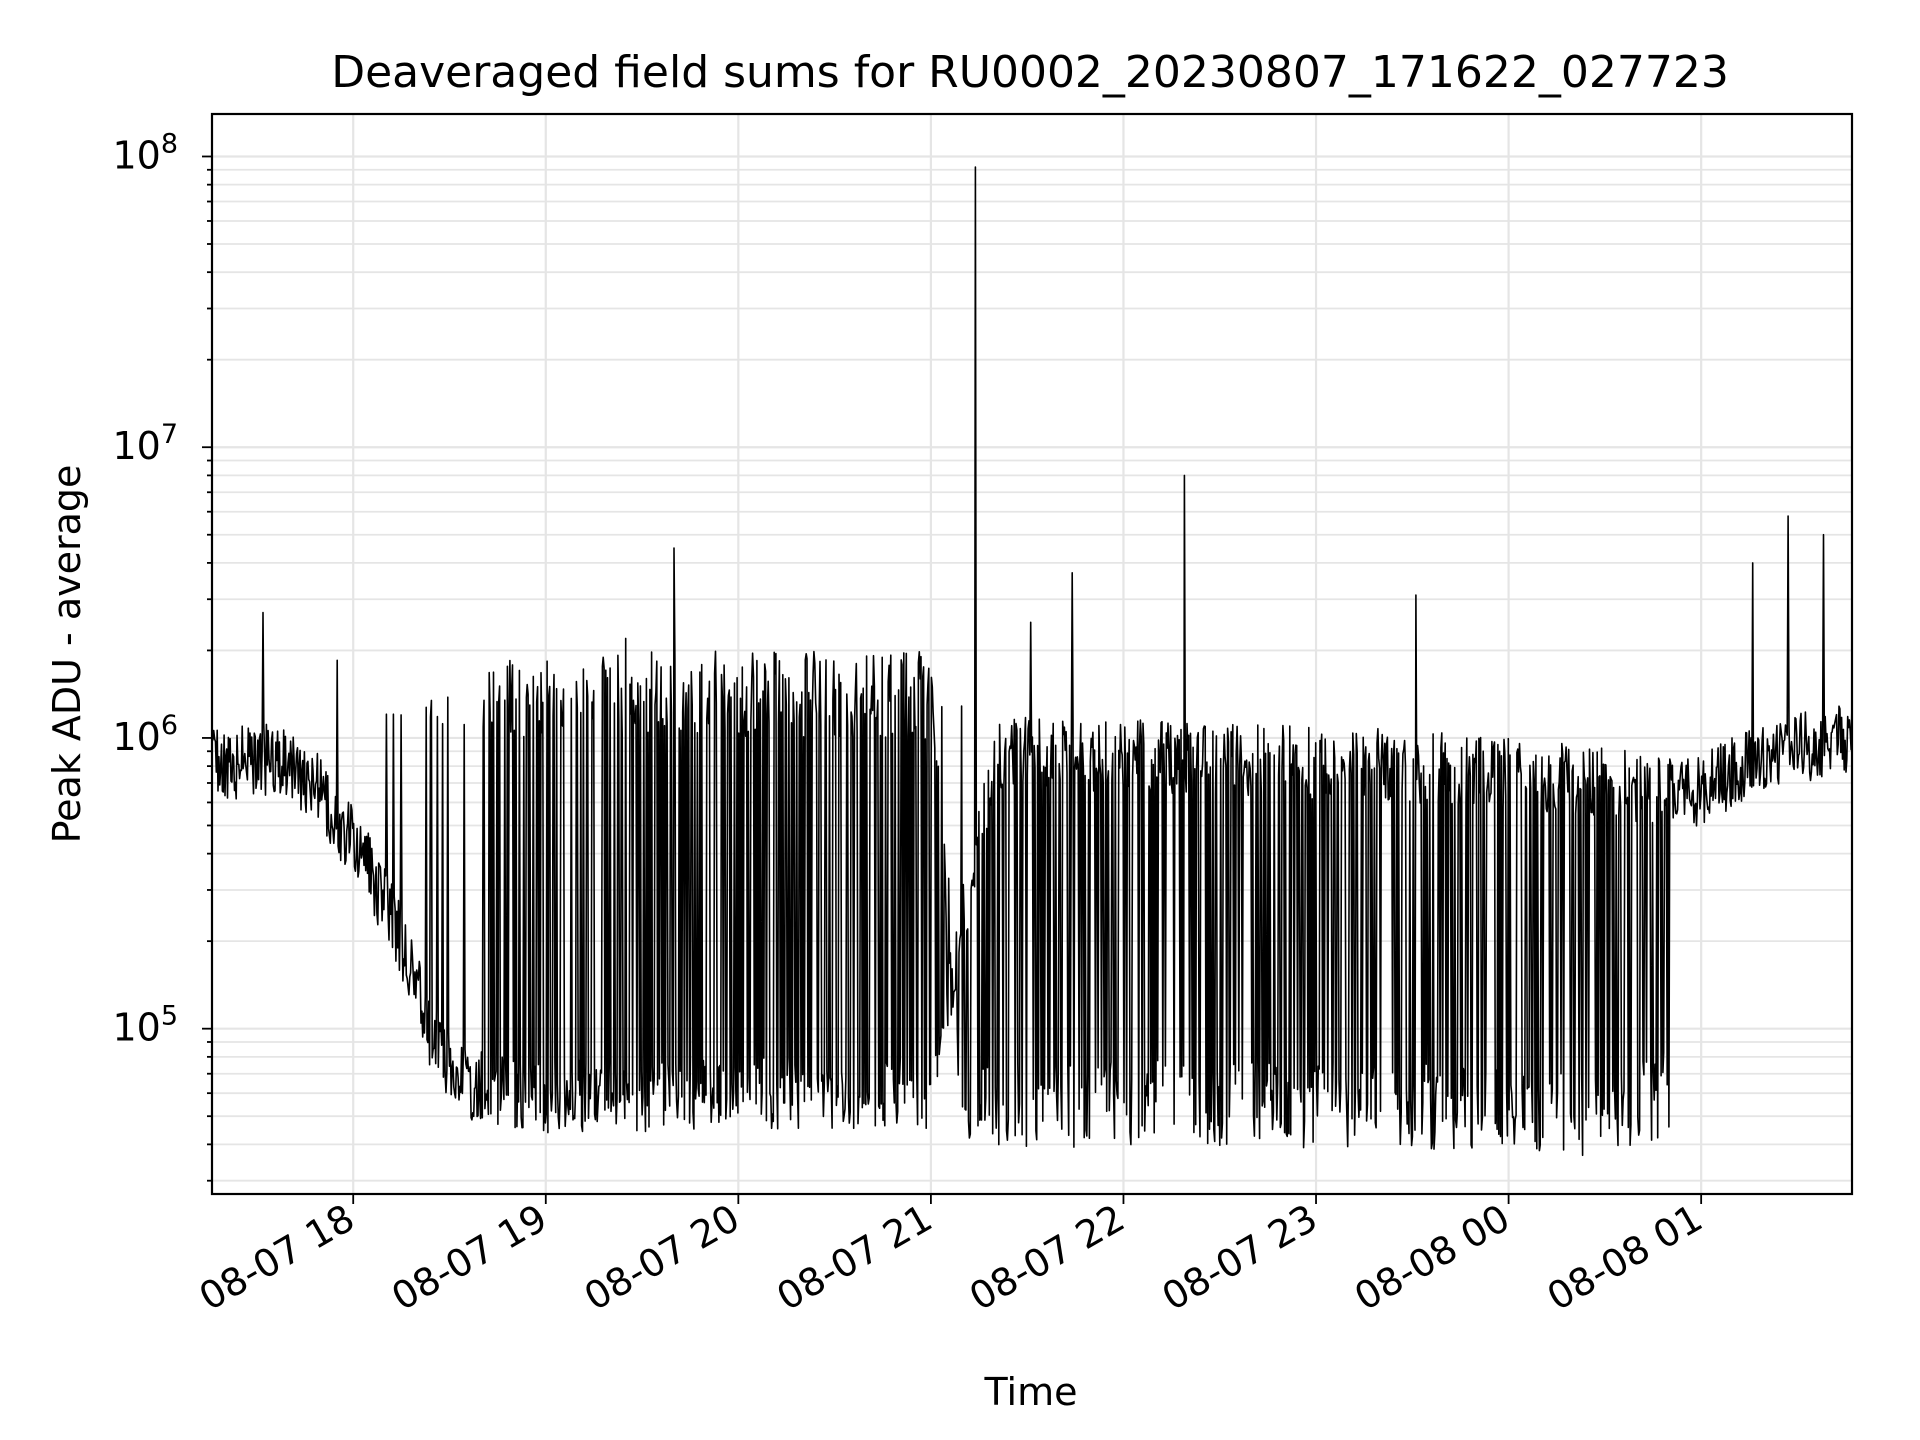 The width and height of the screenshot is (1920, 1440). I want to click on y-axis: 105 106 107 108, so click(162, 655).